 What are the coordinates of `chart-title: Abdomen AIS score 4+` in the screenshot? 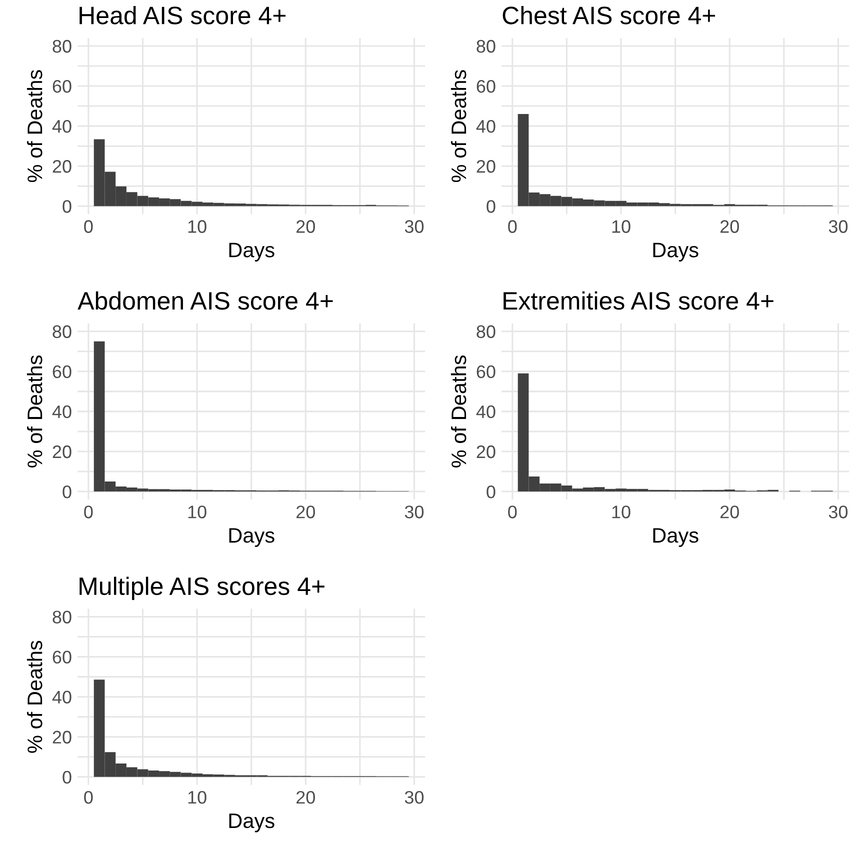 It's located at (205, 300).